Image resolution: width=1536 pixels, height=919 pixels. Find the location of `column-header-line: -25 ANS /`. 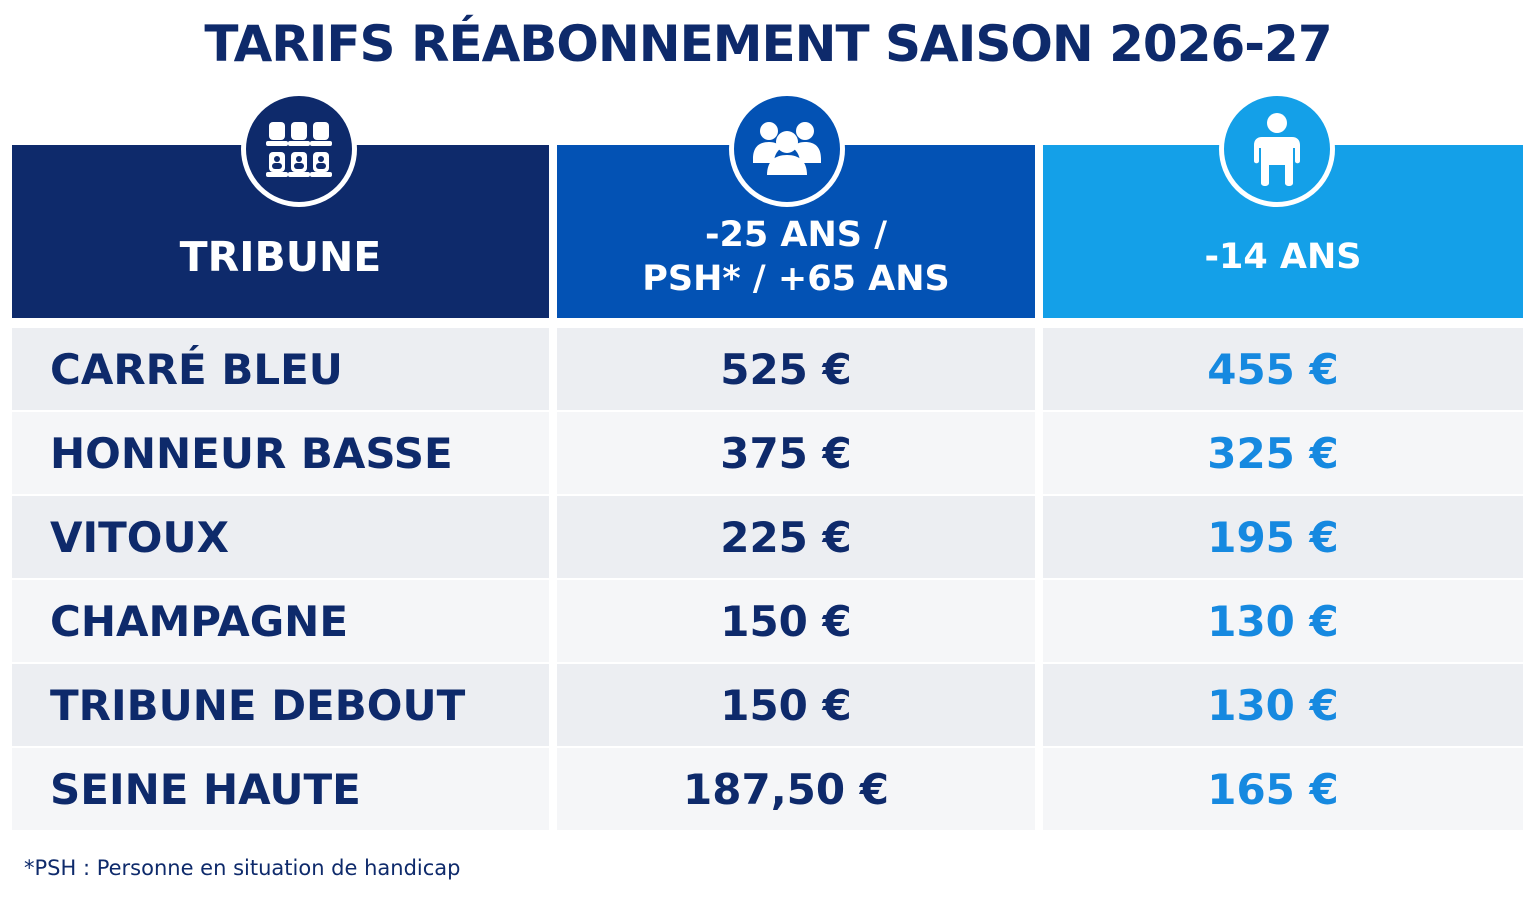

column-header-line: -25 ANS / is located at coordinates (796, 235).